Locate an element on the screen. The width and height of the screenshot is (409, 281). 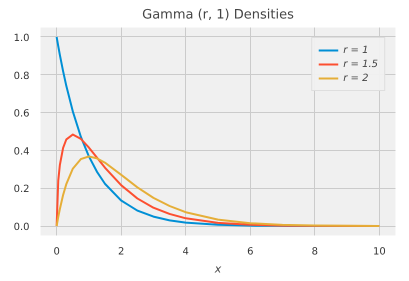
legend-label: r = 2 is located at coordinates (355, 78).